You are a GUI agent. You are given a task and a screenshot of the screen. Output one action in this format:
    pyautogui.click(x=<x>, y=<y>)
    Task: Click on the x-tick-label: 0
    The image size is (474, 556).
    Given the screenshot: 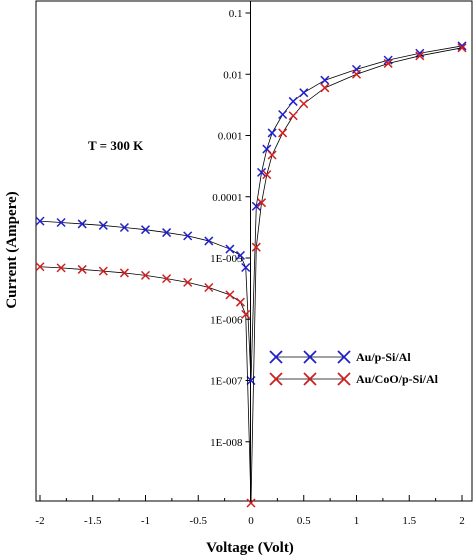 What is the action you would take?
    pyautogui.click(x=251, y=521)
    